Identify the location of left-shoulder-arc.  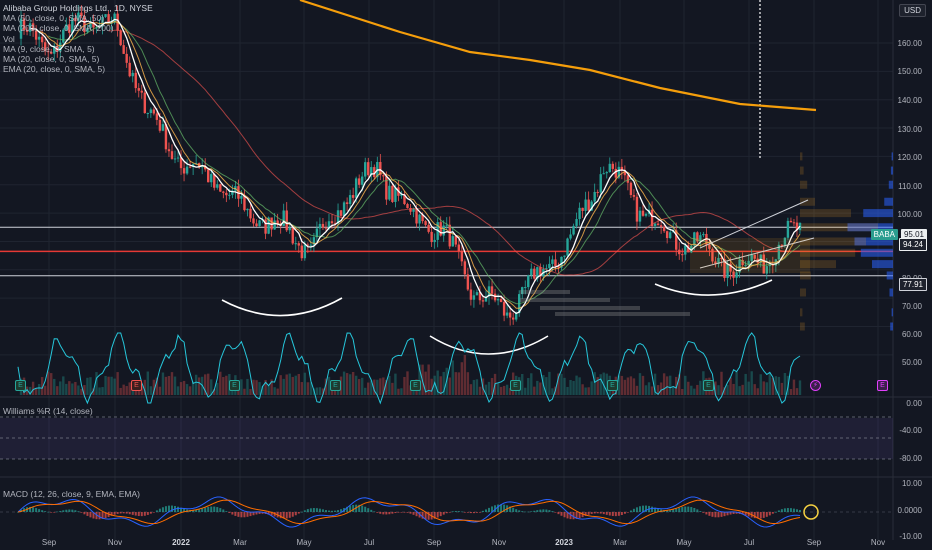
(282, 307).